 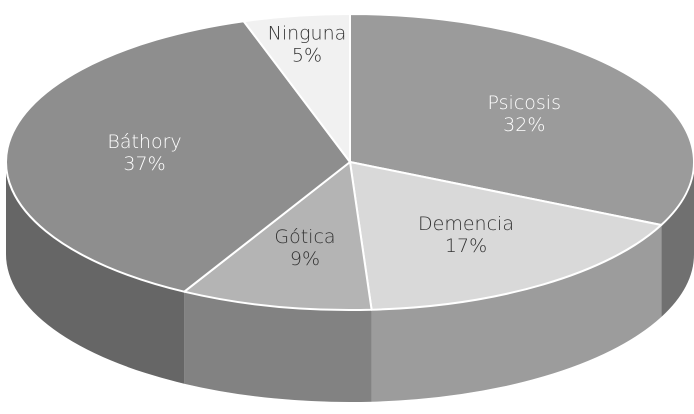 I want to click on slice-value-label: 37%, so click(x=144, y=164).